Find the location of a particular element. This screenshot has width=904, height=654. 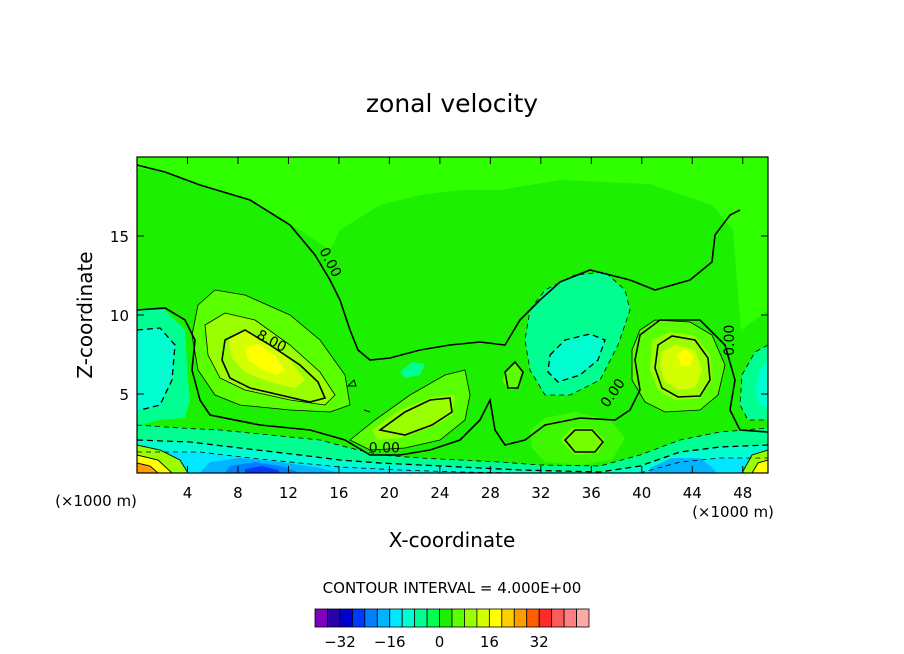

x-tick-label: 20 is located at coordinates (389, 493).